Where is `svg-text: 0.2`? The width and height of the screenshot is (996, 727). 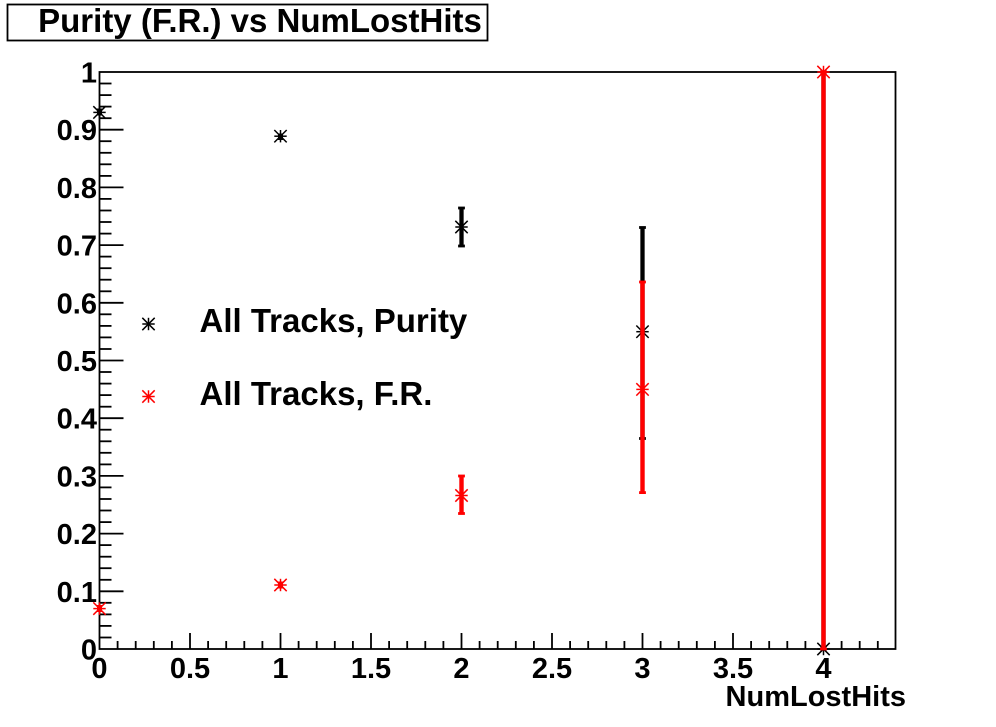 svg-text: 0.2 is located at coordinates (77, 535).